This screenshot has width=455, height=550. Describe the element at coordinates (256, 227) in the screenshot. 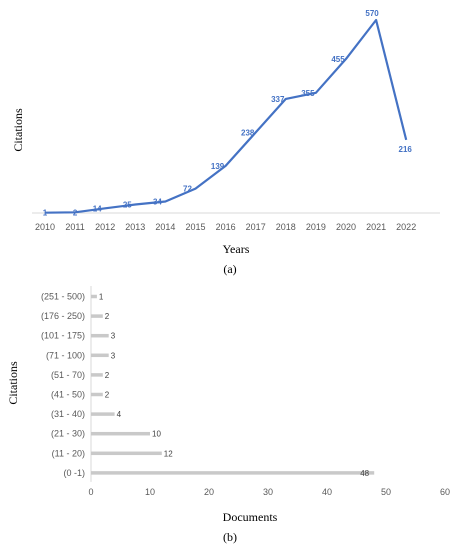

I see `x-tick-label: 2017` at that location.